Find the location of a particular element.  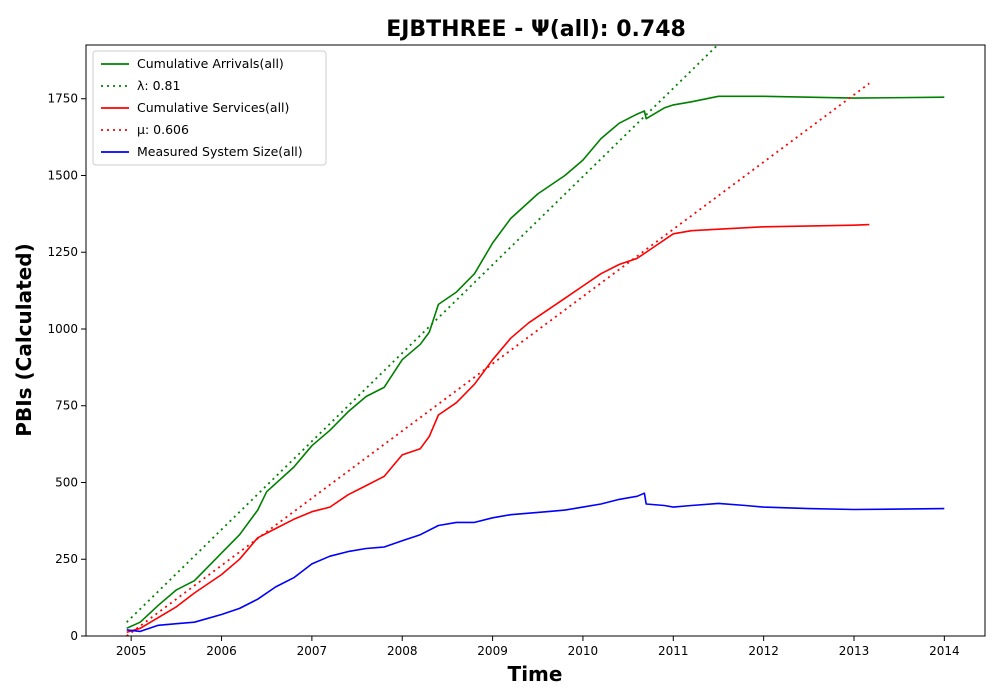

x-tick-label: 2013 is located at coordinates (854, 651).